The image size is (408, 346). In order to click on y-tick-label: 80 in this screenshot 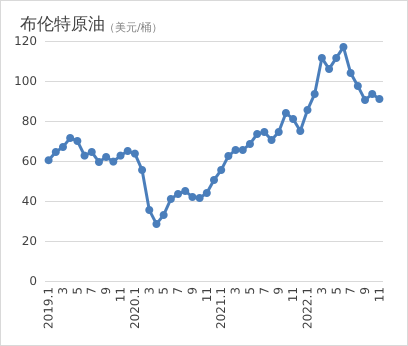, I will do `click(29, 121)`.